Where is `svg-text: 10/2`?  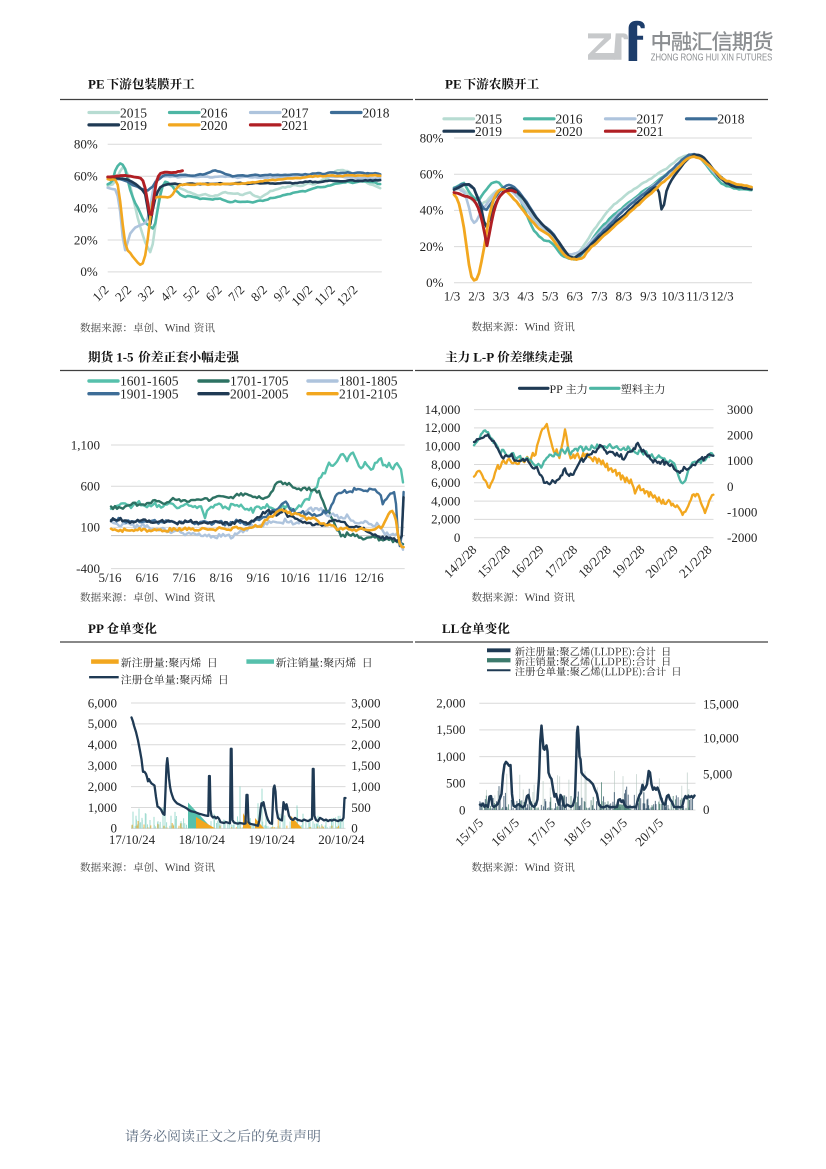
svg-text: 10/2 is located at coordinates (301, 295).